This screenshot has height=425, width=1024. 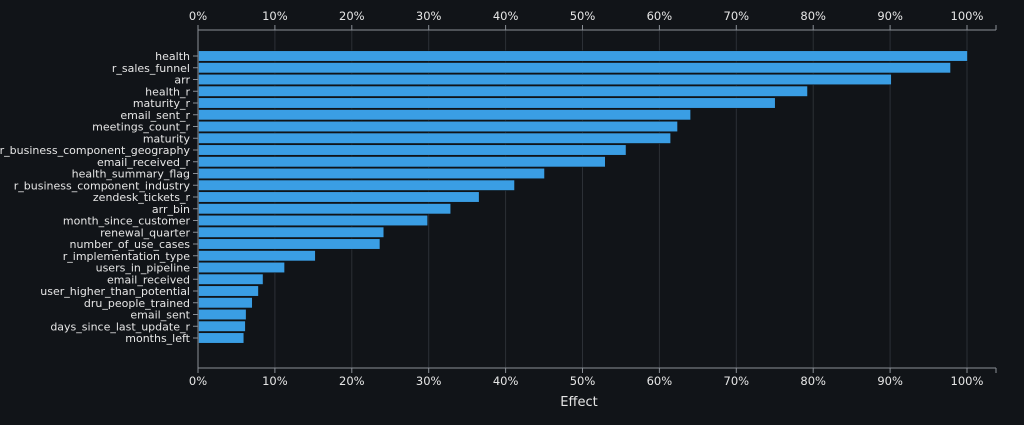 What do you see at coordinates (120, 326) in the screenshot?
I see `category-label: days_since_last_update_r` at bounding box center [120, 326].